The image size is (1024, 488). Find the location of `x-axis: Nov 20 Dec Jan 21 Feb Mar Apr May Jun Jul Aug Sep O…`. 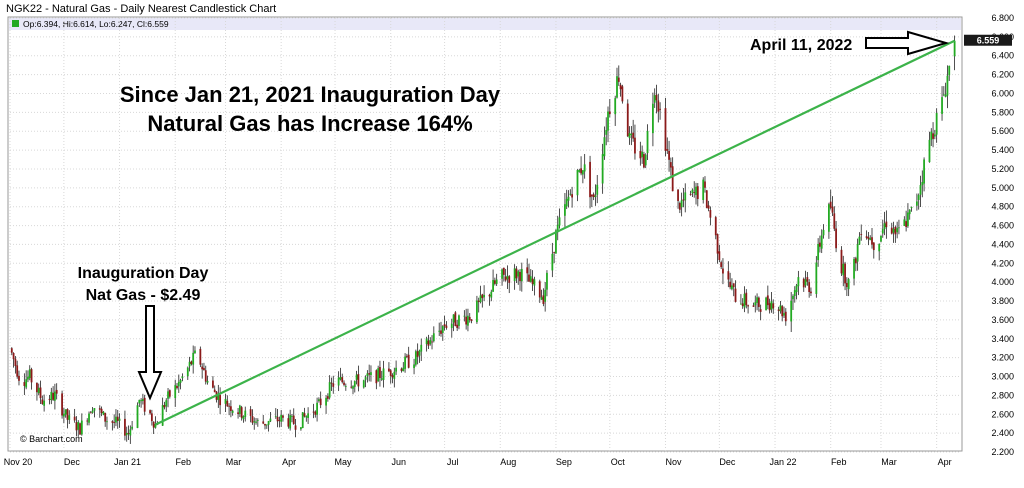

x-axis: Nov 20 Dec Jan 21 Feb Mar Apr May Jun Jul Aug Sep O… is located at coordinates (478, 462).